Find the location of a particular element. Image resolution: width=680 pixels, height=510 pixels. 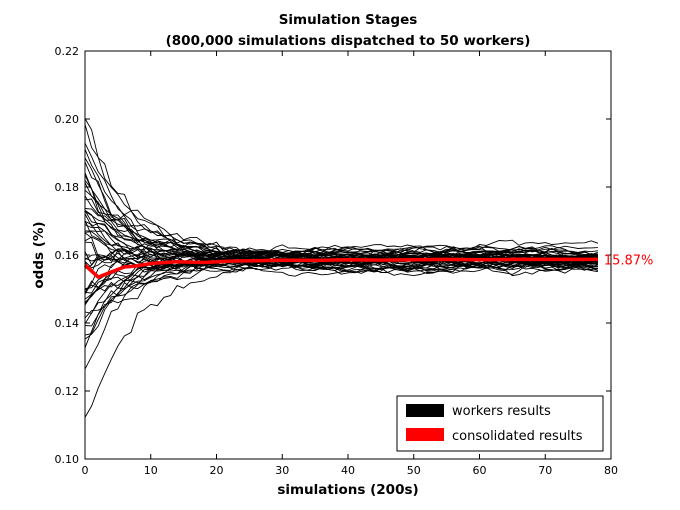

y-tick-label: 0.10 is located at coordinates (67, 459).